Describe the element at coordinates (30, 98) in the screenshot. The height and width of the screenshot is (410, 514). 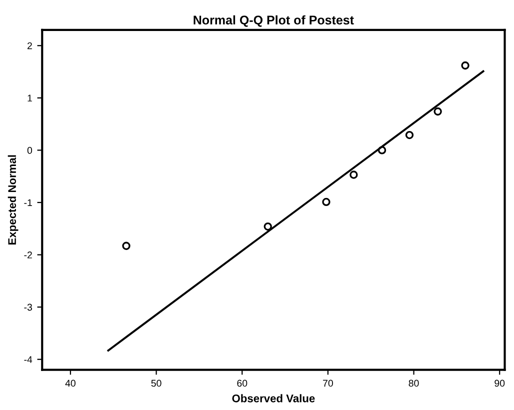
I see `y-tick-label: 1` at that location.